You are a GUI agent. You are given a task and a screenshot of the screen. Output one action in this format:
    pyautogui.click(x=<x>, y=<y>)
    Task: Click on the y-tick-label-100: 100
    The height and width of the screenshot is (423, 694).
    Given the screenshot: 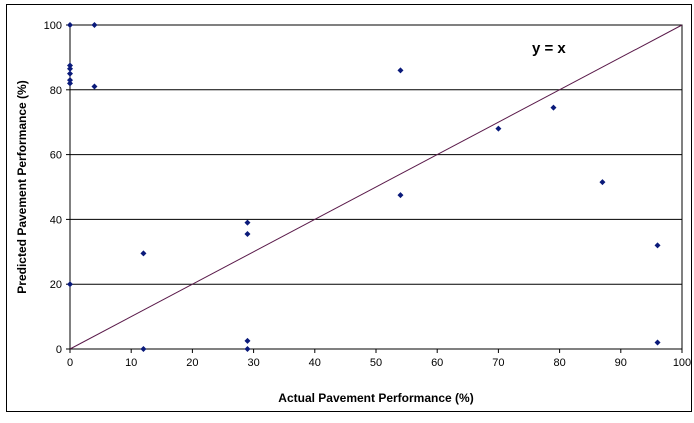 What is the action you would take?
    pyautogui.click(x=53, y=26)
    